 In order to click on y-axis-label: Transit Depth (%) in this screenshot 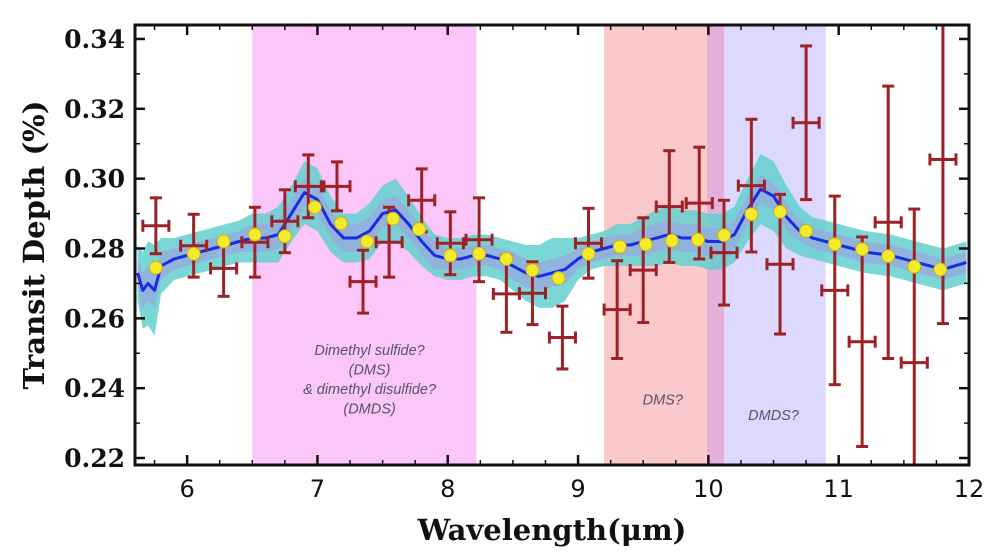, I will do `click(34, 245)`.